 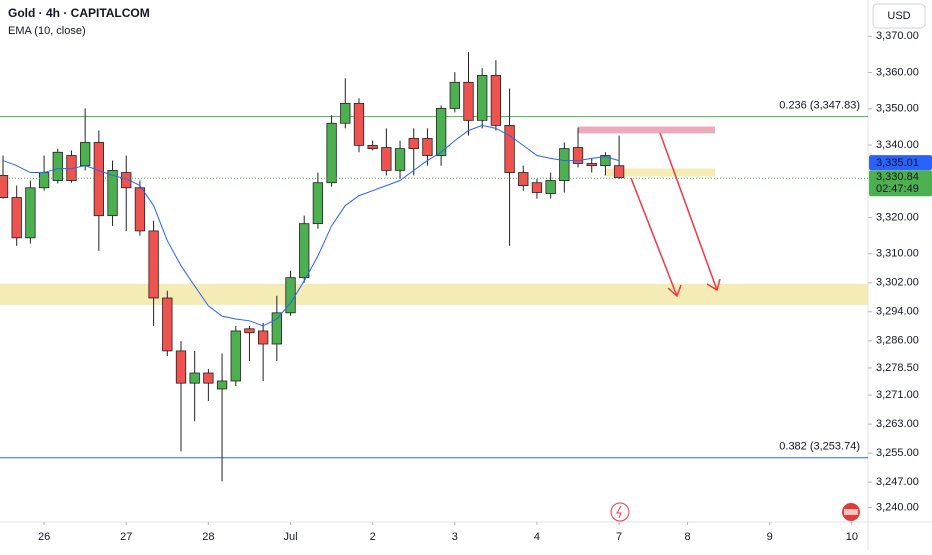 I want to click on event-icon-bolt, so click(x=619, y=512).